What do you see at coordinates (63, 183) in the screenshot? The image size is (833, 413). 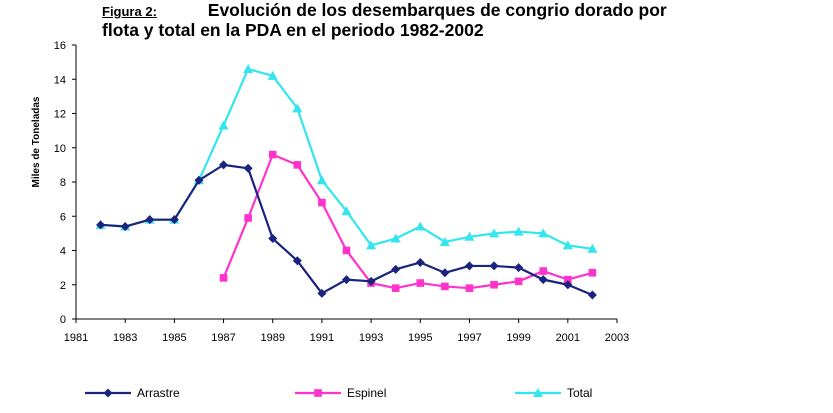 I see `y-tick-label: 8` at bounding box center [63, 183].